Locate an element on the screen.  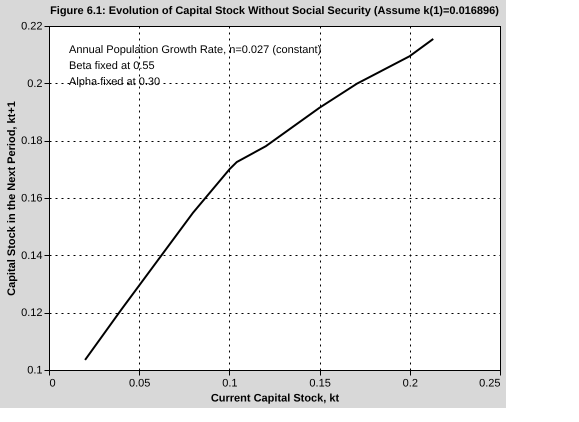
x-tick-label: 0.2 is located at coordinates (410, 384).